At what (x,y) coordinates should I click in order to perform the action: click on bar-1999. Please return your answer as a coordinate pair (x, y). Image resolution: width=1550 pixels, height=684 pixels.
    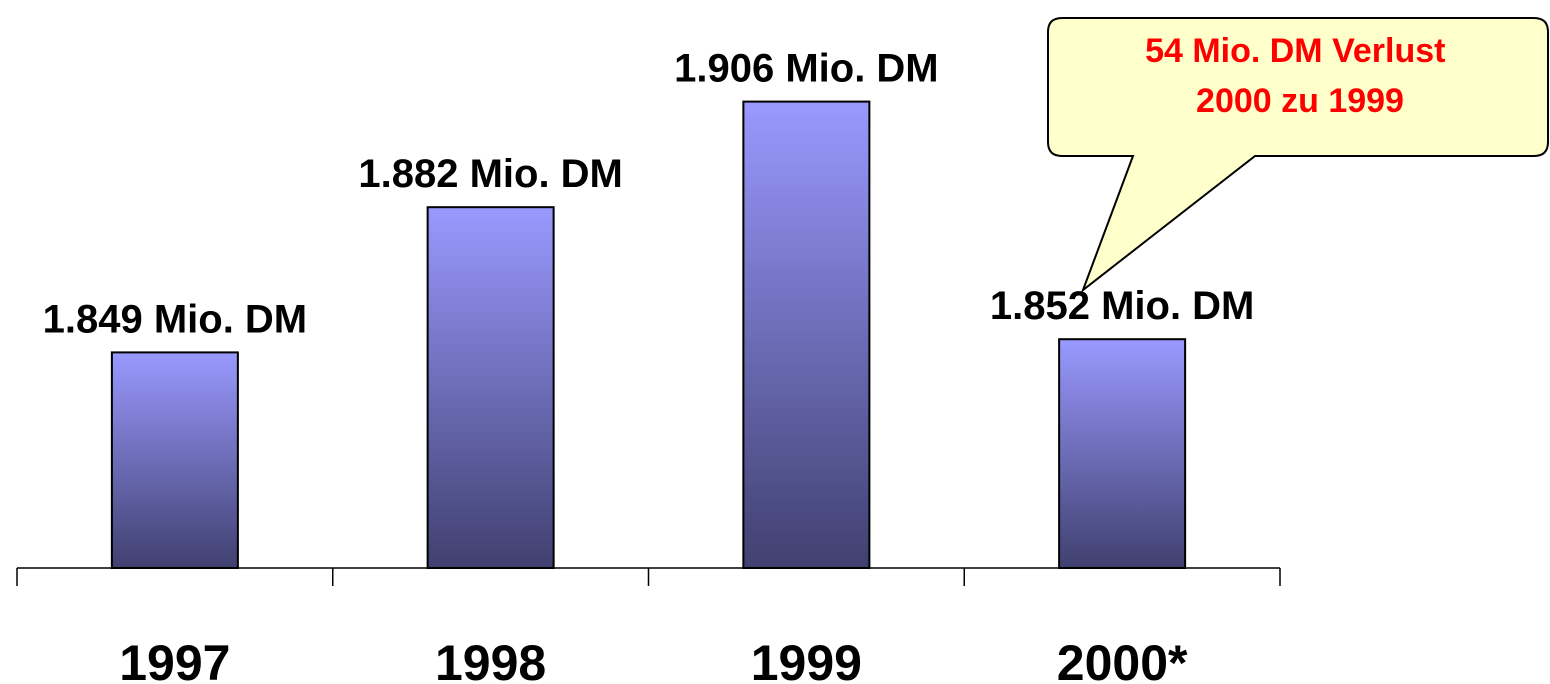
    Looking at the image, I should click on (806, 334).